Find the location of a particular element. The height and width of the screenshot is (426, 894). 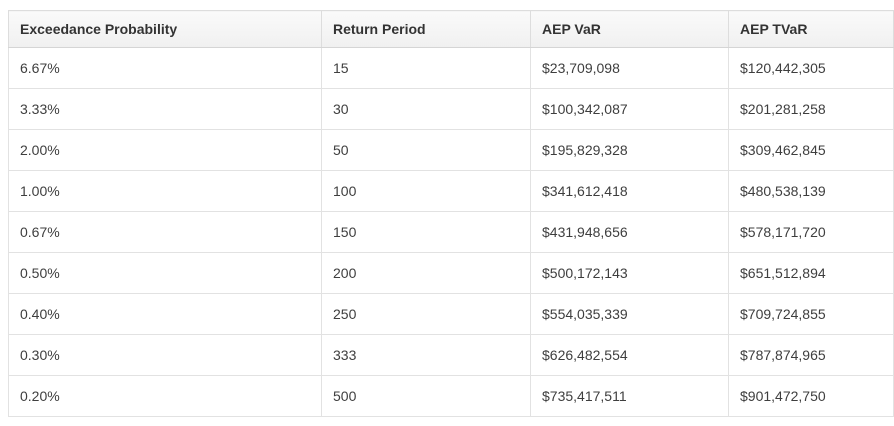

table-row: 3.33% 30 $100,342,087 $201,281,258 is located at coordinates (451, 109).